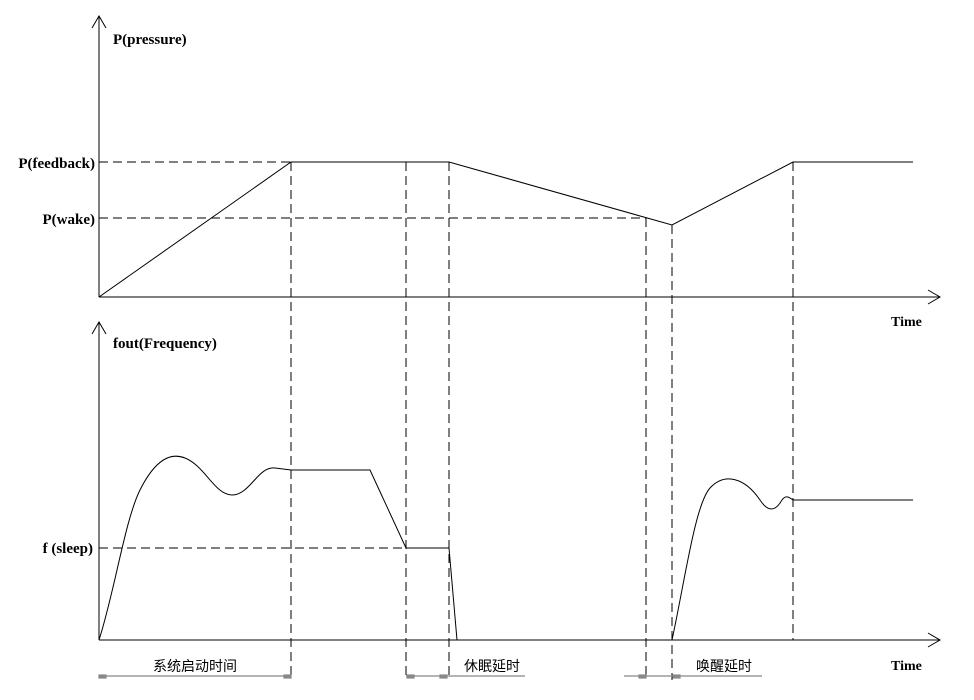  What do you see at coordinates (165, 344) in the screenshot?
I see `frequency-axis-label: fout(Frequency)` at bounding box center [165, 344].